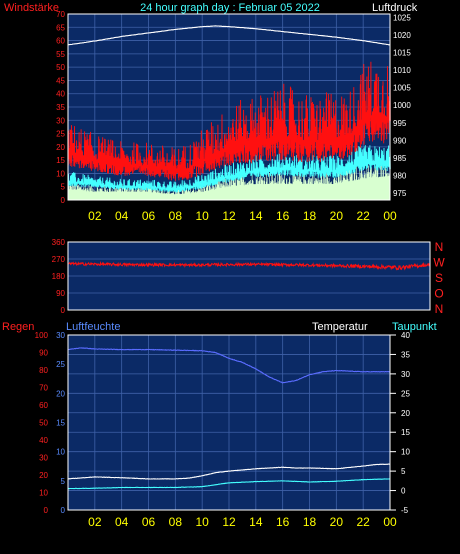  I want to click on series-cyan, so click(229, 168).